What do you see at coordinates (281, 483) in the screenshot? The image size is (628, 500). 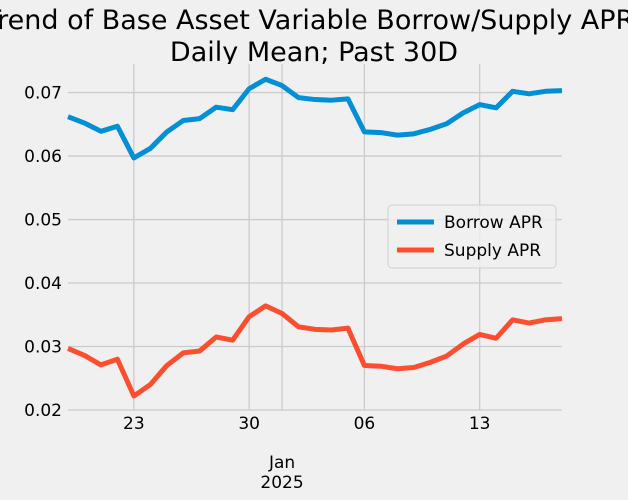 I see `x-major-tick-label-year: 2025` at bounding box center [281, 483].